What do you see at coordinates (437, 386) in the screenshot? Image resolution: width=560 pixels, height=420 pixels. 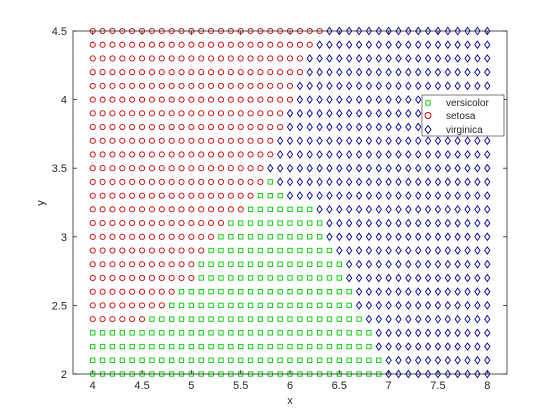 I see `x-tick-label: 7.5` at bounding box center [437, 386].